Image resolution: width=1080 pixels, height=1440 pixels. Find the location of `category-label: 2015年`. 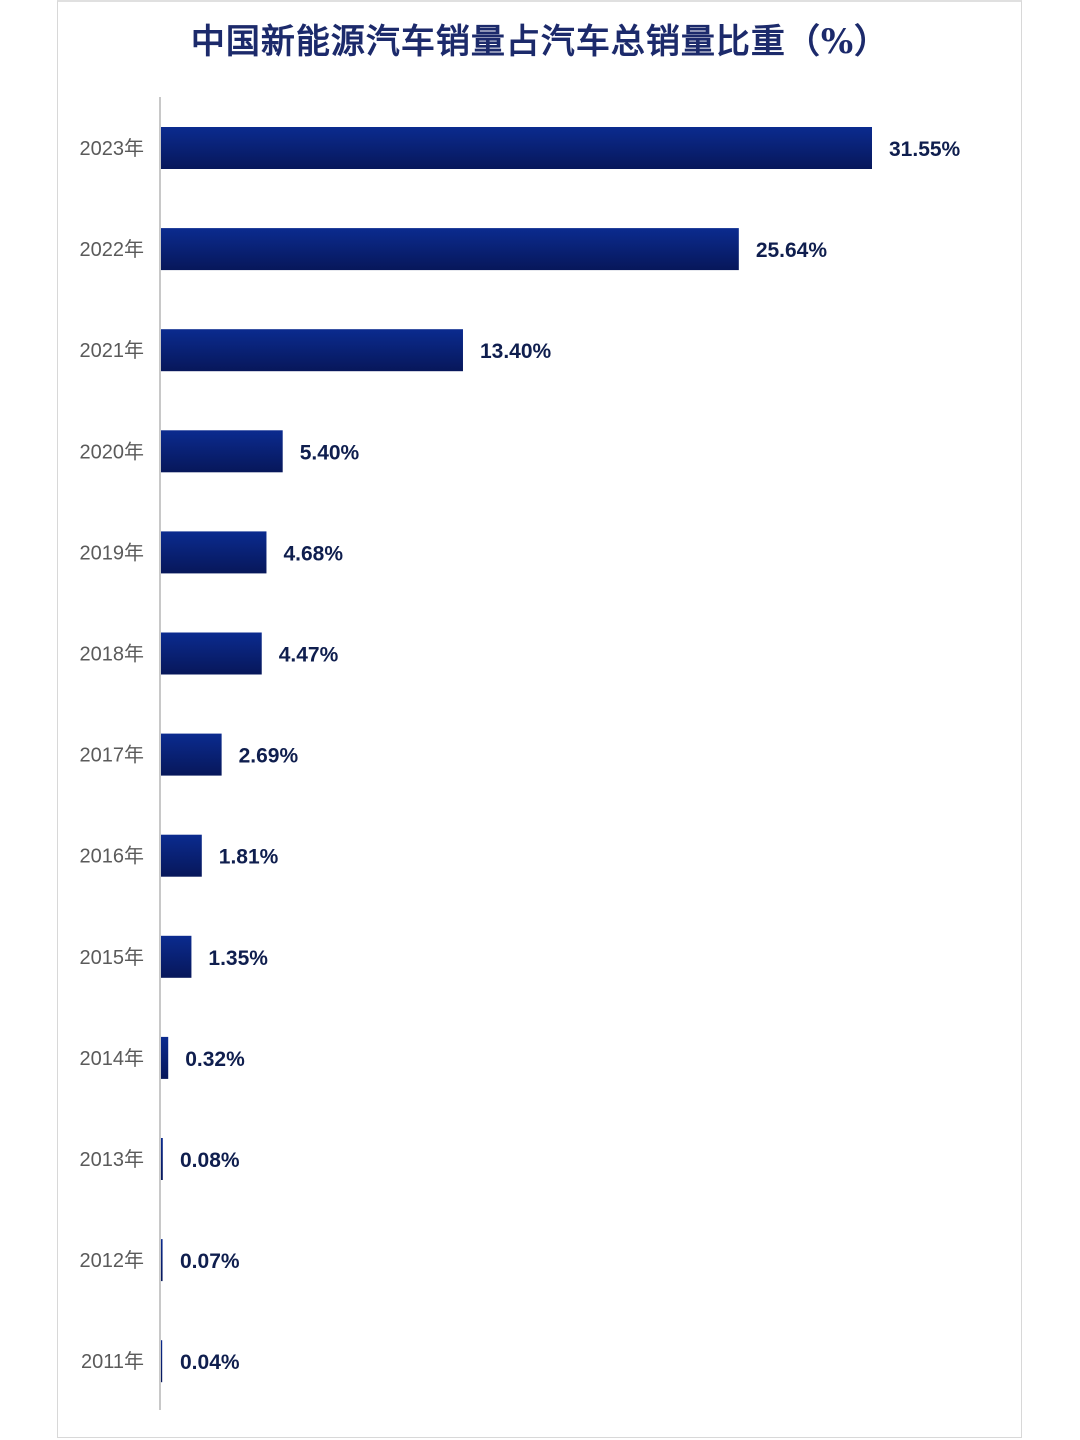

category-label: 2015年 is located at coordinates (112, 957).